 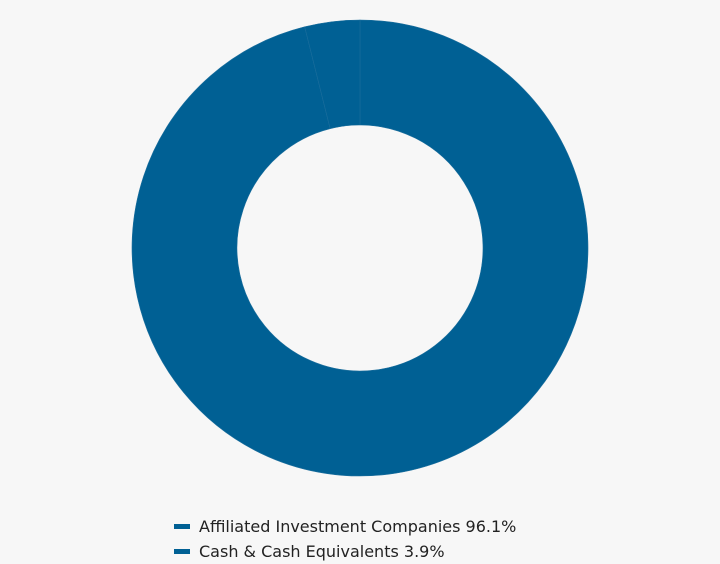 I want to click on legend-value: 96.1%, so click(x=491, y=526).